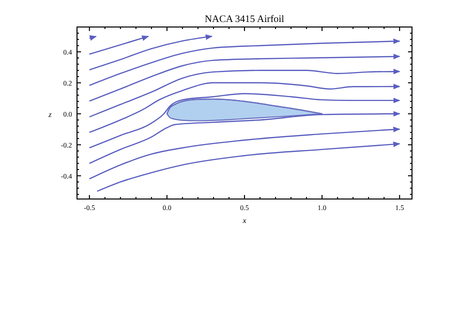 This screenshot has width=470, height=315. I want to click on x-axis-title: x, so click(244, 220).